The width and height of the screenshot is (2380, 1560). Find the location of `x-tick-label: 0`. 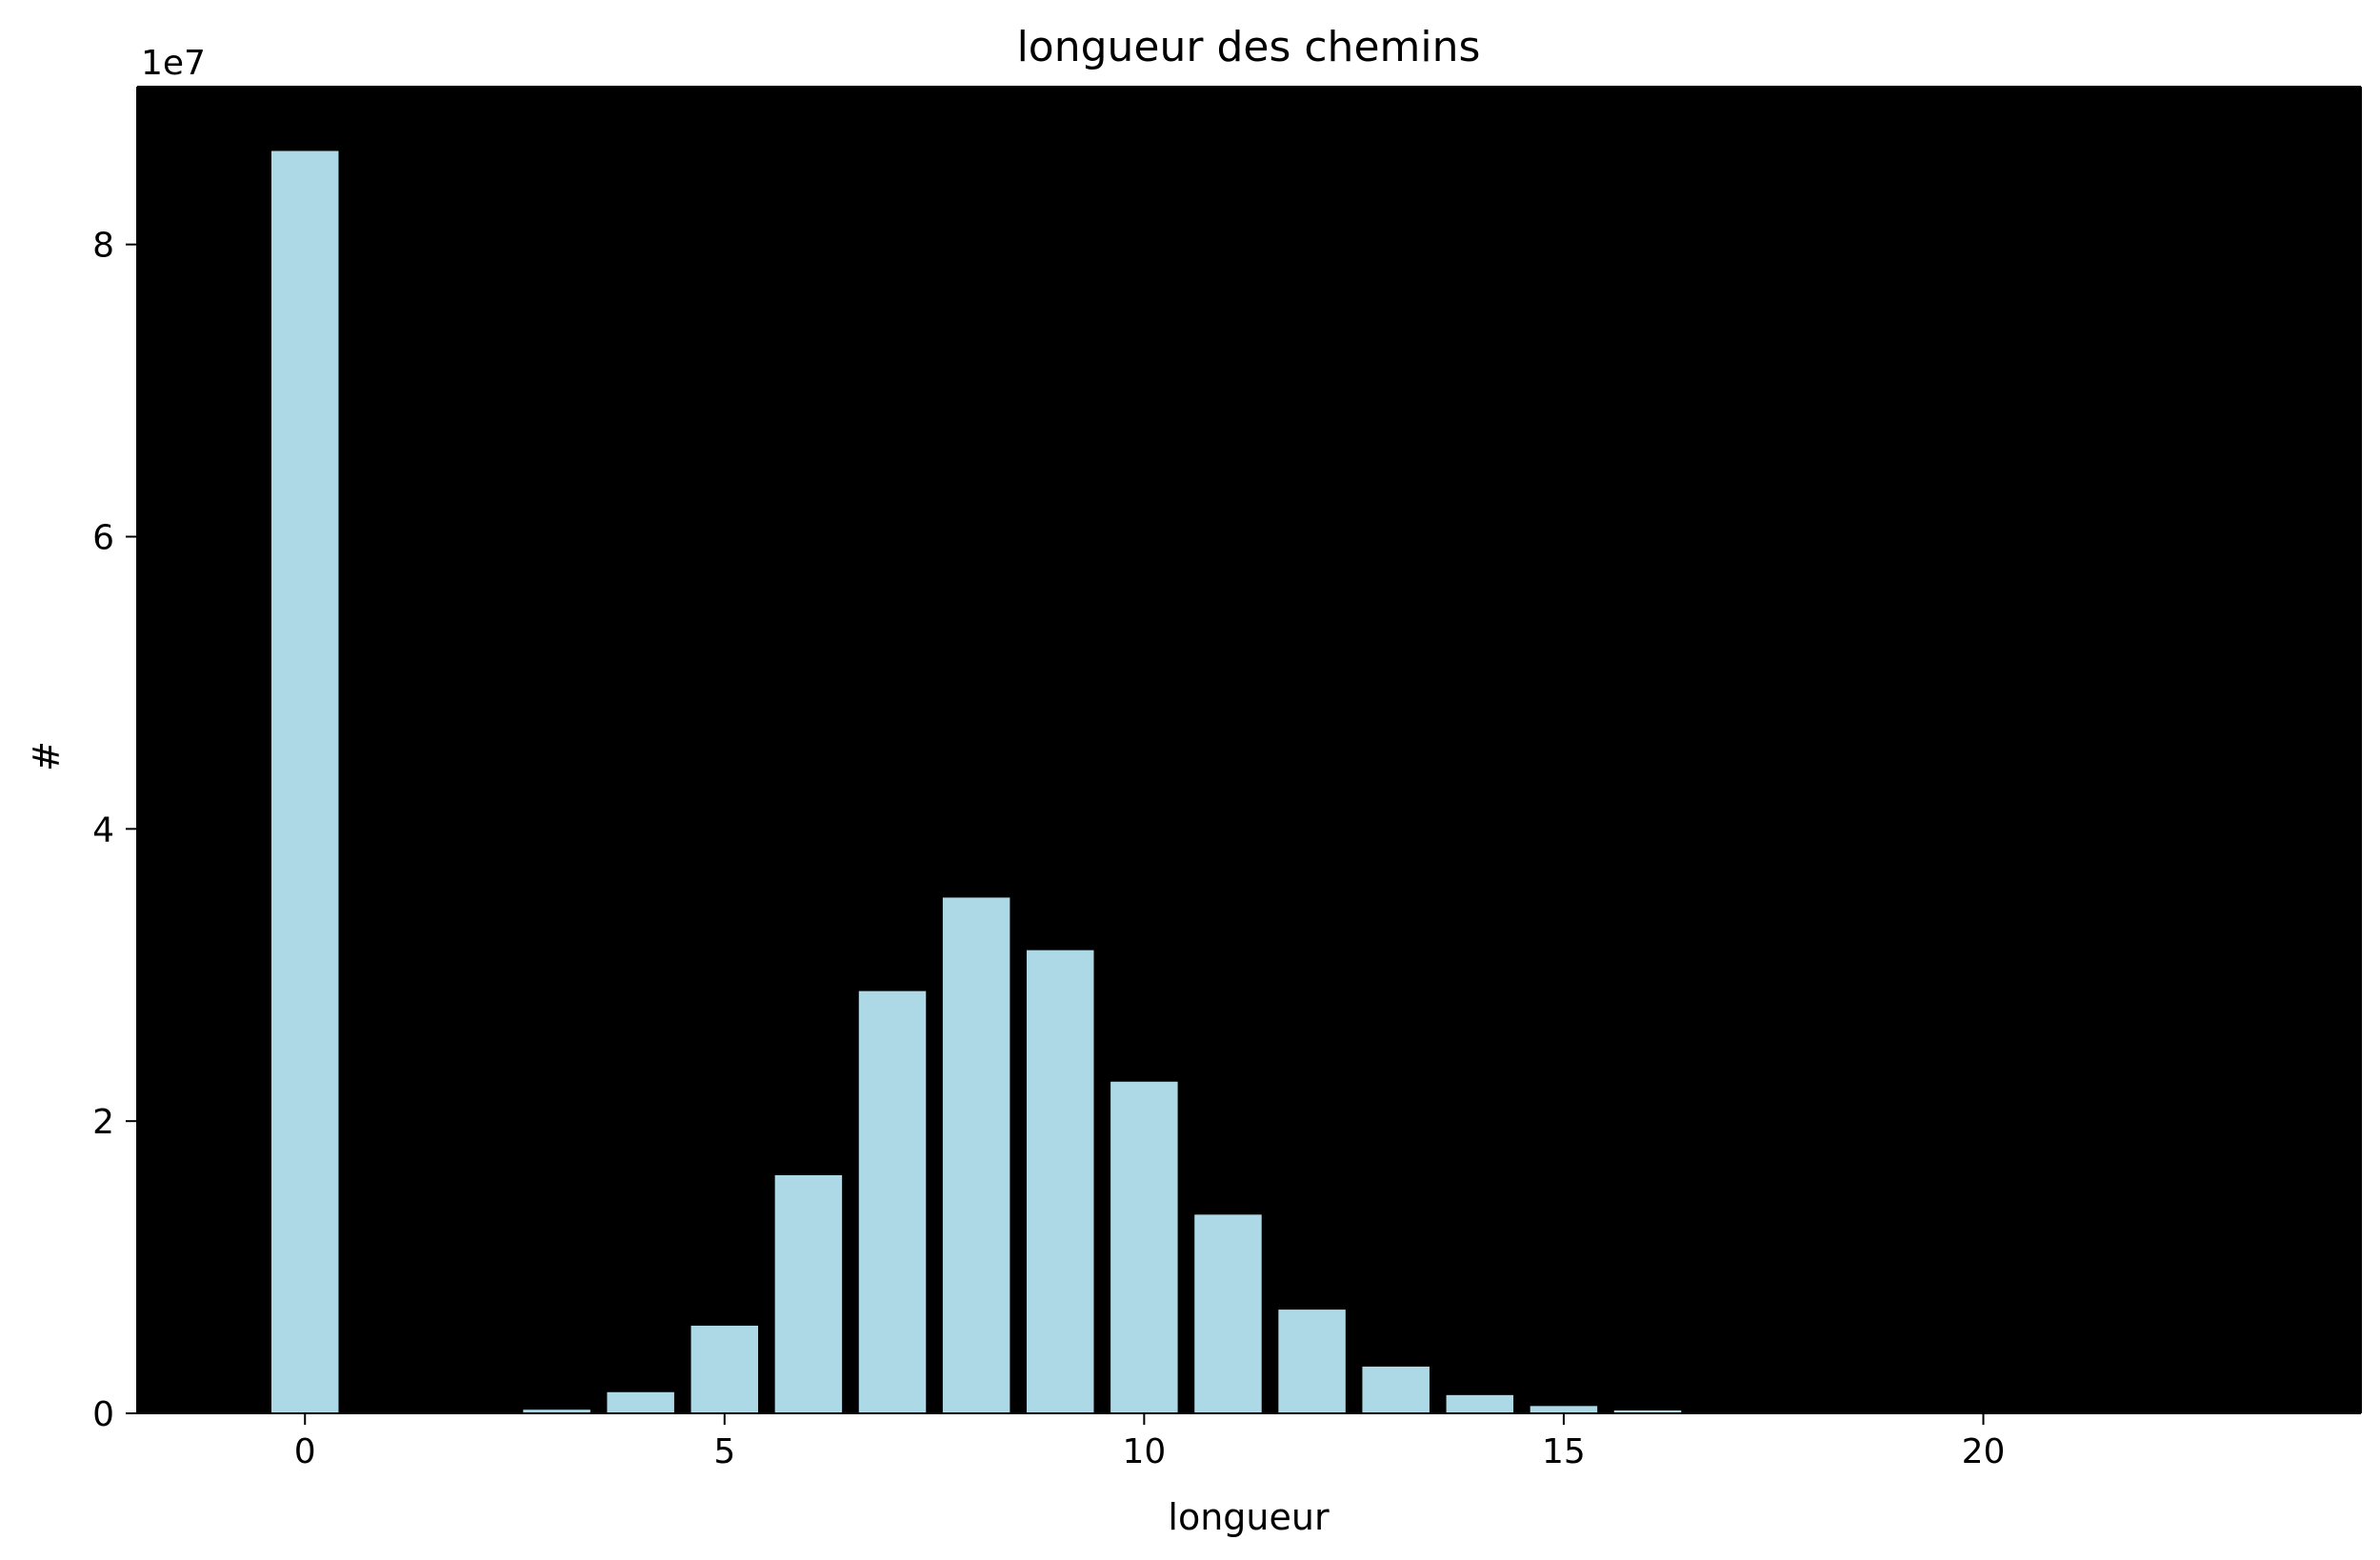

x-tick-label: 0 is located at coordinates (305, 1451).